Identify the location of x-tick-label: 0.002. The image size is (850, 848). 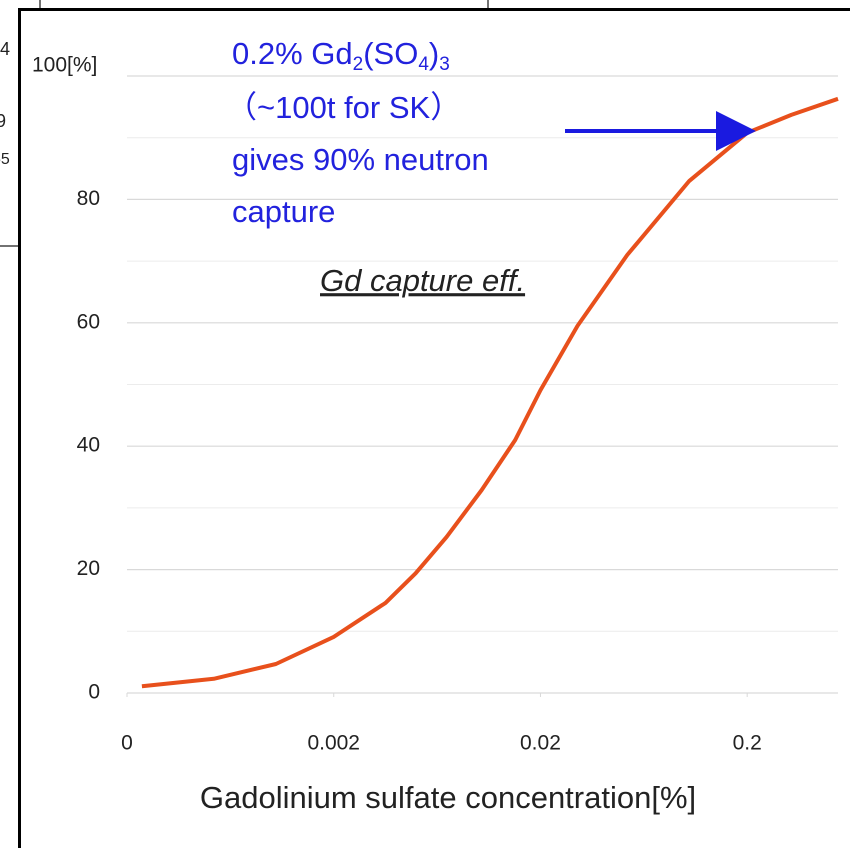
(333, 743).